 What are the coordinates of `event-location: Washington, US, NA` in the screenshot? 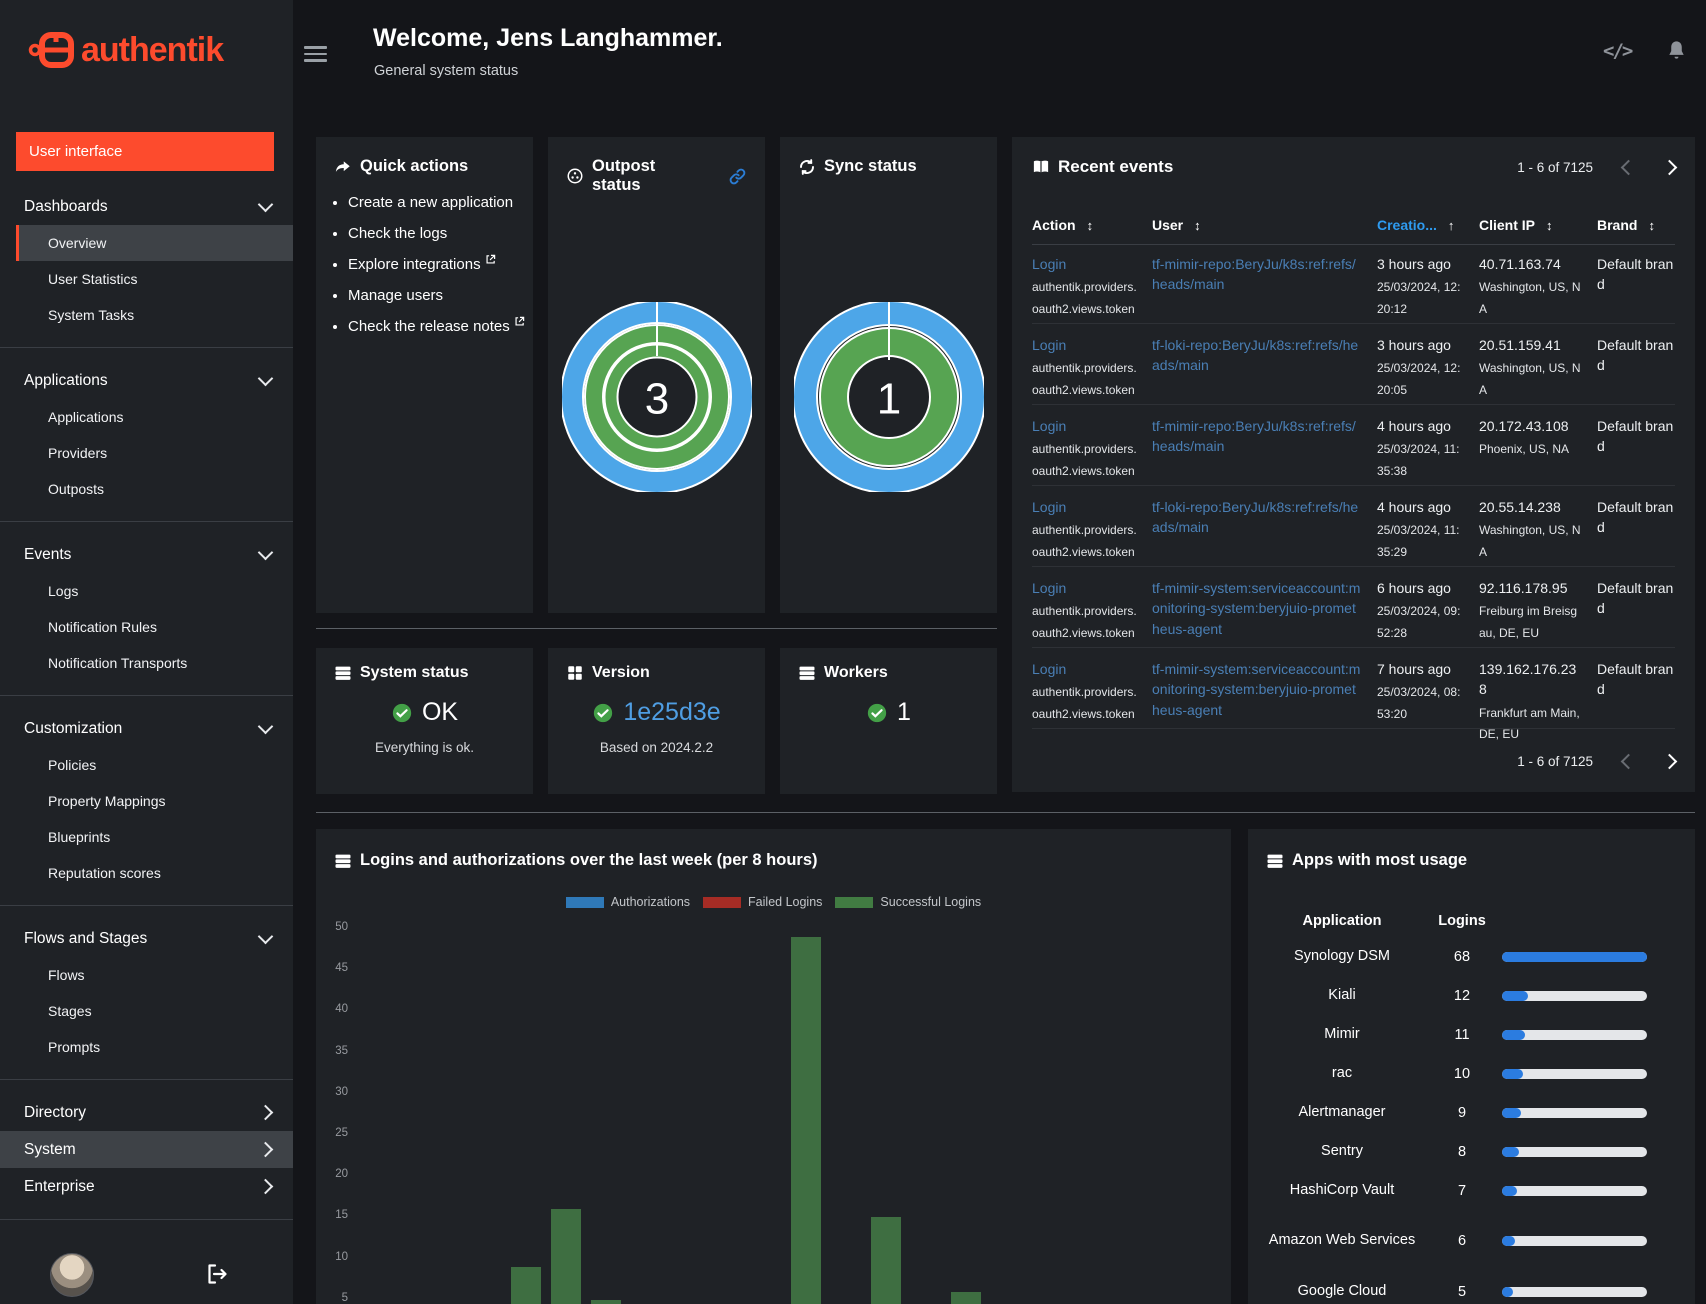 It's located at (1530, 541).